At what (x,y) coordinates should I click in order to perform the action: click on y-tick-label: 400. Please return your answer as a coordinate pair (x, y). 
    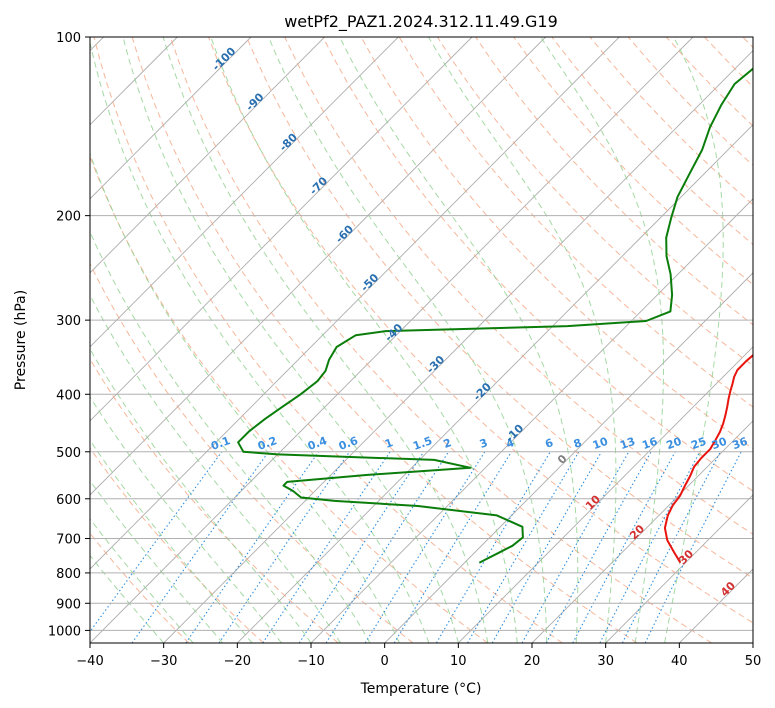
    Looking at the image, I should click on (68, 395).